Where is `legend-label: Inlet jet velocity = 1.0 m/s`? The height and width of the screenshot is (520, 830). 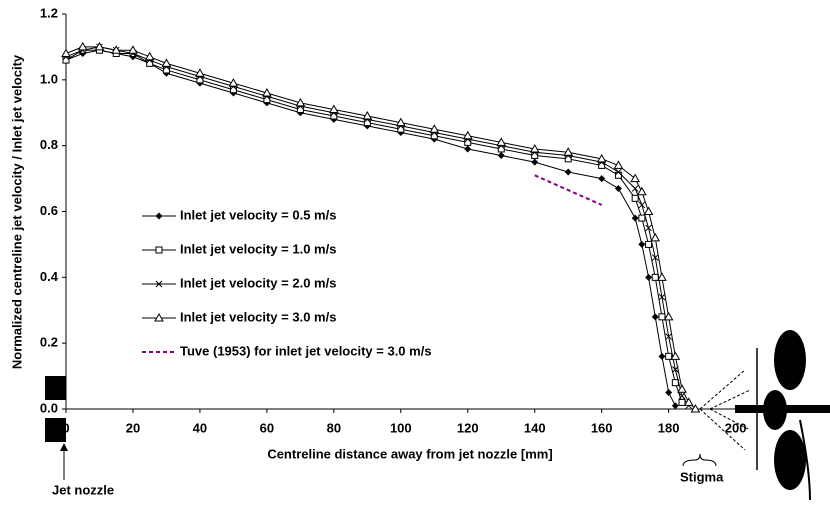 legend-label: Inlet jet velocity = 1.0 m/s is located at coordinates (258, 248).